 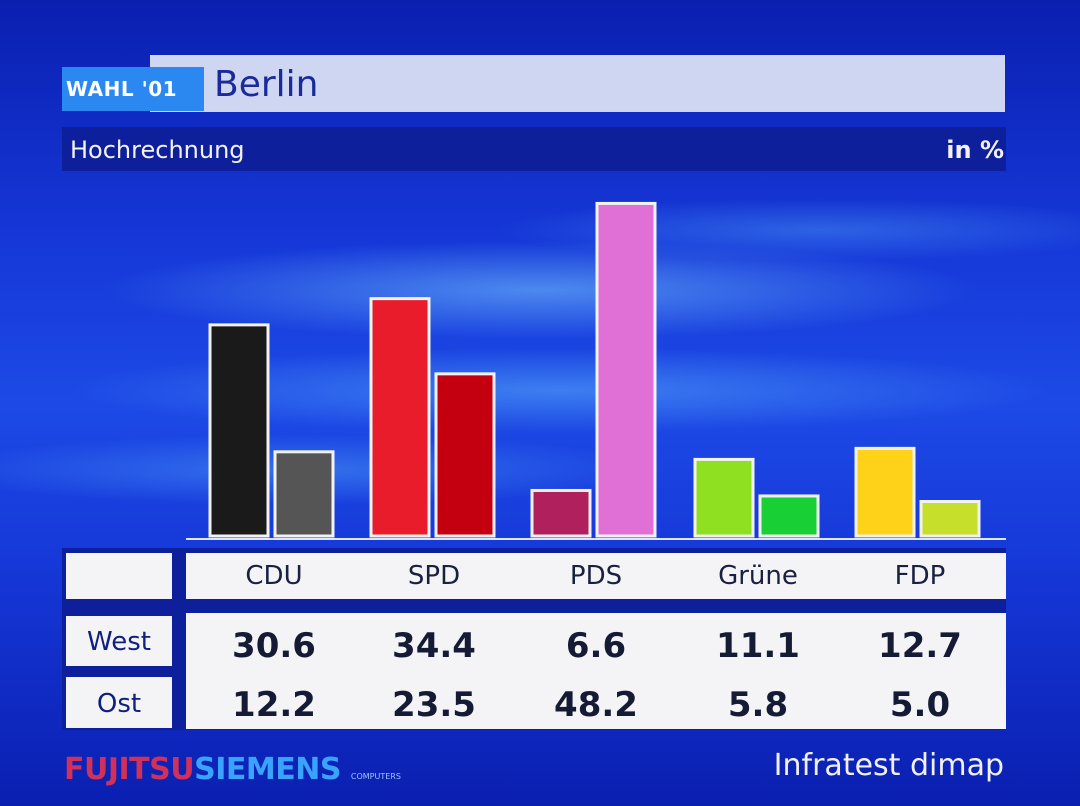 What do you see at coordinates (465, 455) in the screenshot?
I see `bar-ost-spd` at bounding box center [465, 455].